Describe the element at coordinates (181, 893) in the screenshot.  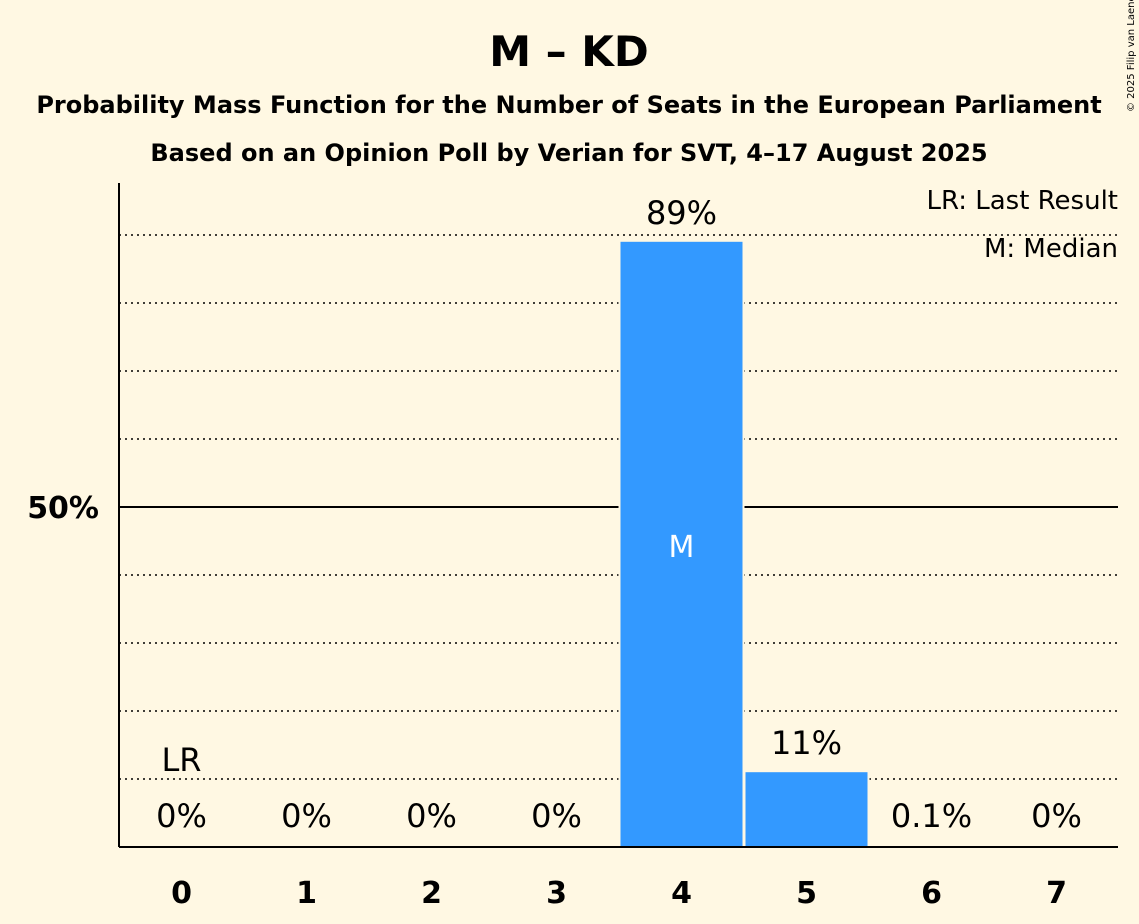
I see `x-tick-label: 0` at that location.